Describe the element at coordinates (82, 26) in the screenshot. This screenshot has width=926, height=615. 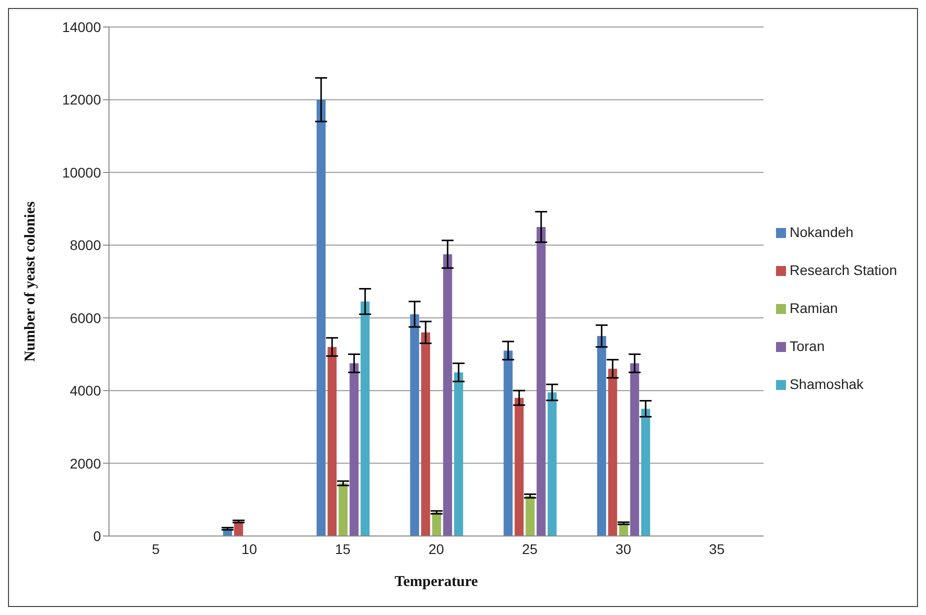
I see `y-tick-label: 14000` at that location.